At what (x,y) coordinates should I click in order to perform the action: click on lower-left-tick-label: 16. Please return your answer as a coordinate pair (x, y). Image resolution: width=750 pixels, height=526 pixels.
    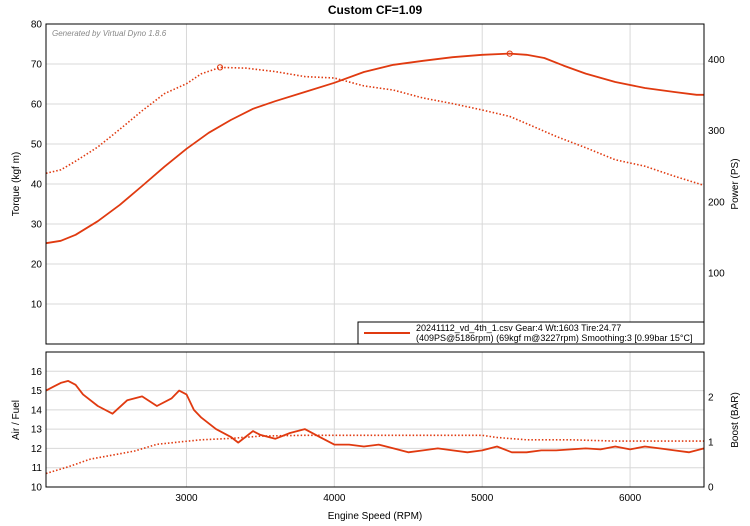
    Looking at the image, I should click on (37, 372).